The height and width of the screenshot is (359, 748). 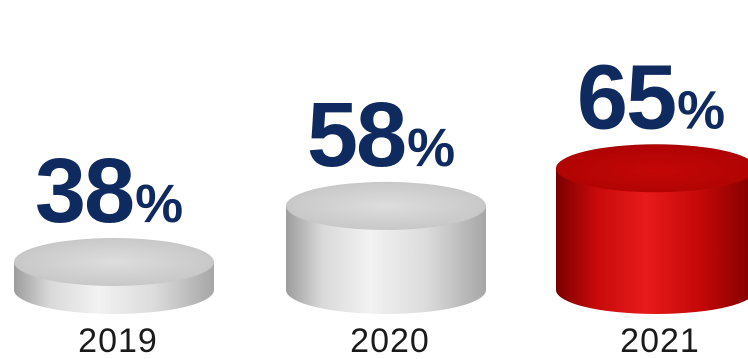 What do you see at coordinates (356, 135) in the screenshot?
I see `value-number: 58` at bounding box center [356, 135].